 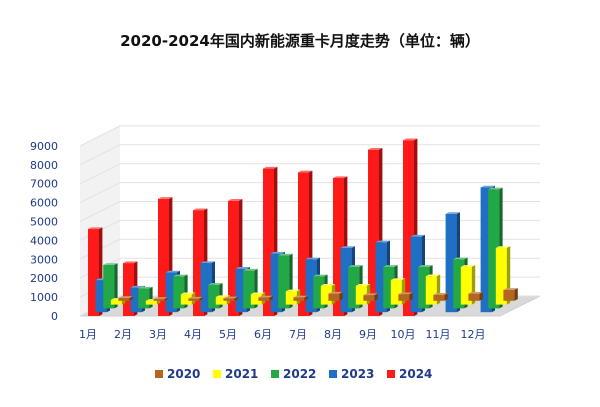 What do you see at coordinates (44, 203) in the screenshot?
I see `y-tick-label: 6000` at bounding box center [44, 203].